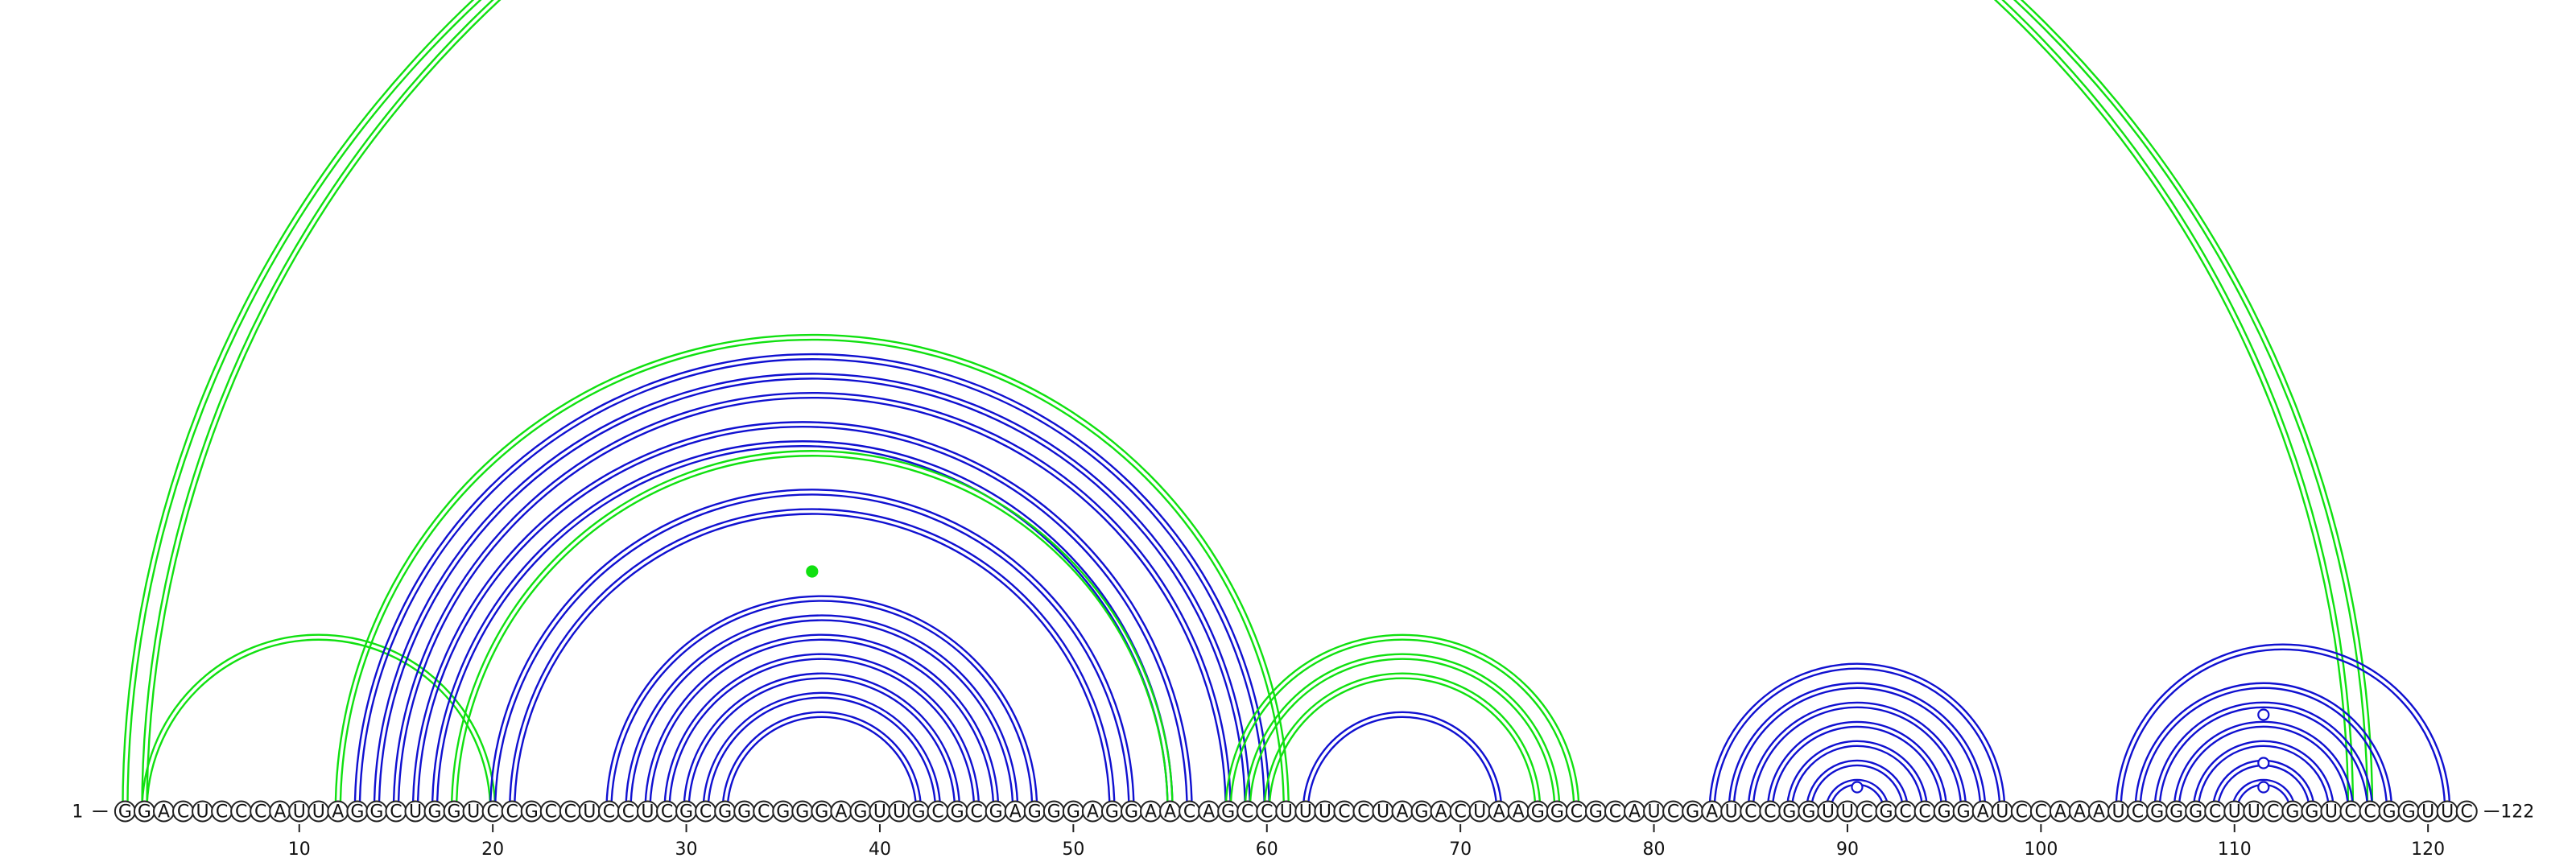 This screenshot has width=2576, height=858. I want to click on tick-label: 30, so click(686, 849).